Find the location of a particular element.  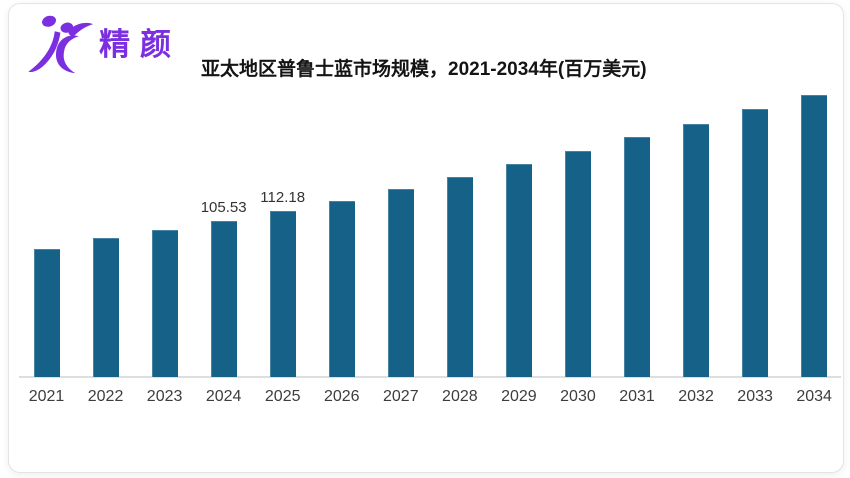

x-axis-label-2033: 2033 is located at coordinates (755, 396).